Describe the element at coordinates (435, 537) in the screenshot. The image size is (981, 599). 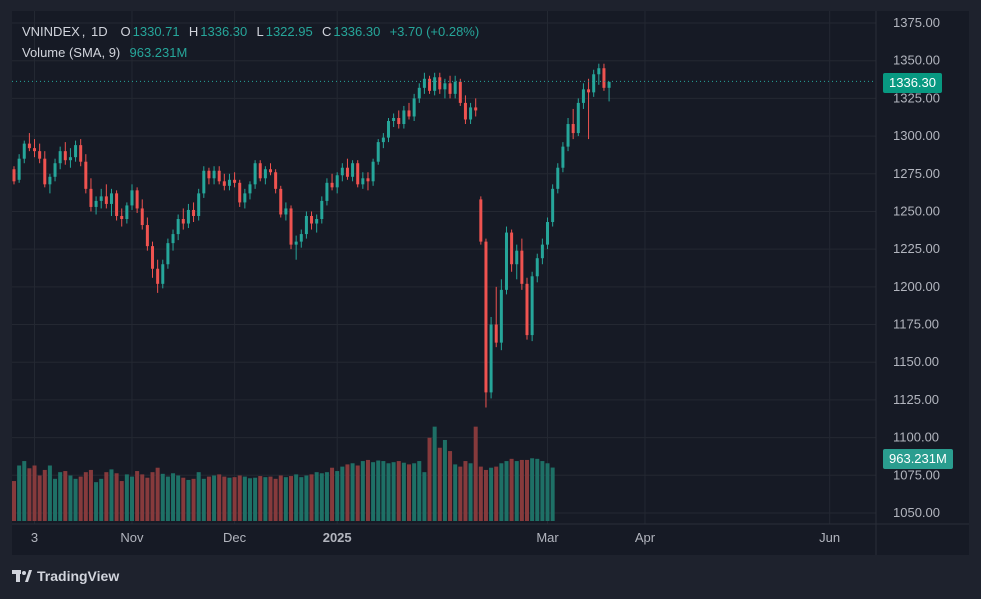
I see `time-axis: 3 Nov Dec 2025 Mar Apr Jun` at that location.